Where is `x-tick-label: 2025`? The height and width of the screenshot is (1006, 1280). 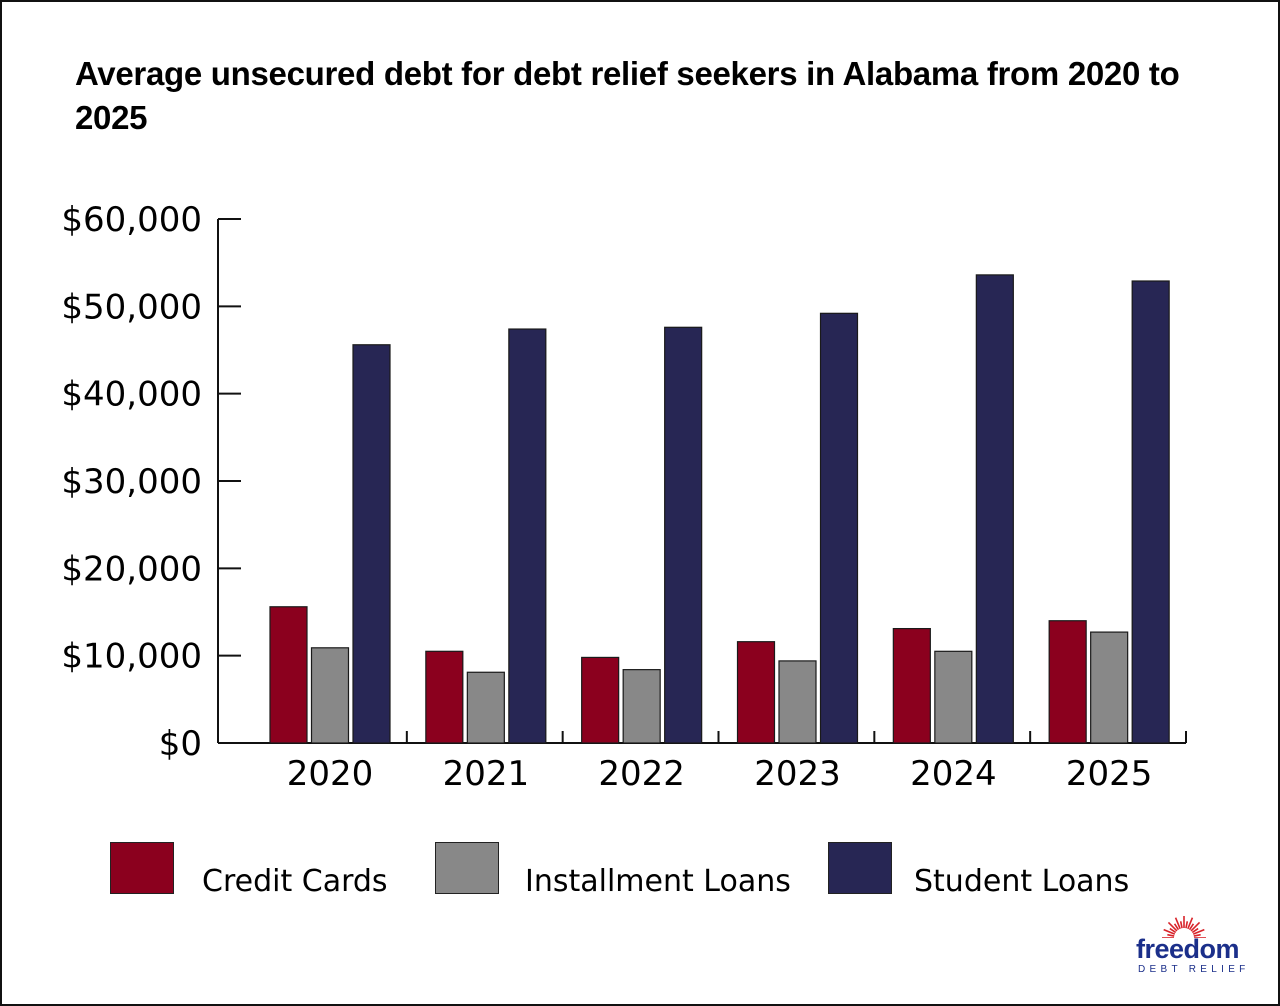 x-tick-label: 2025 is located at coordinates (1109, 774).